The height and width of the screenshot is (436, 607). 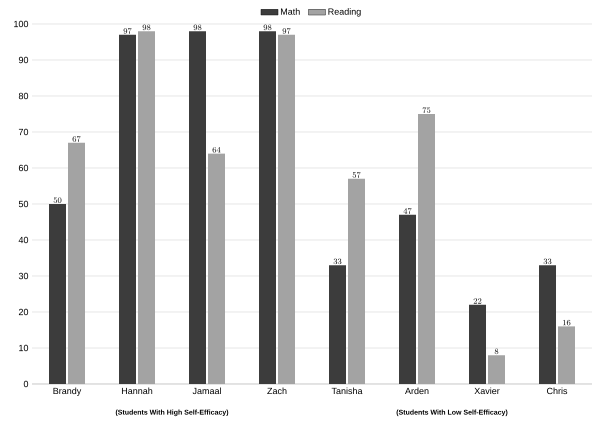 I want to click on x-tick-label: Xavier, so click(x=487, y=391).